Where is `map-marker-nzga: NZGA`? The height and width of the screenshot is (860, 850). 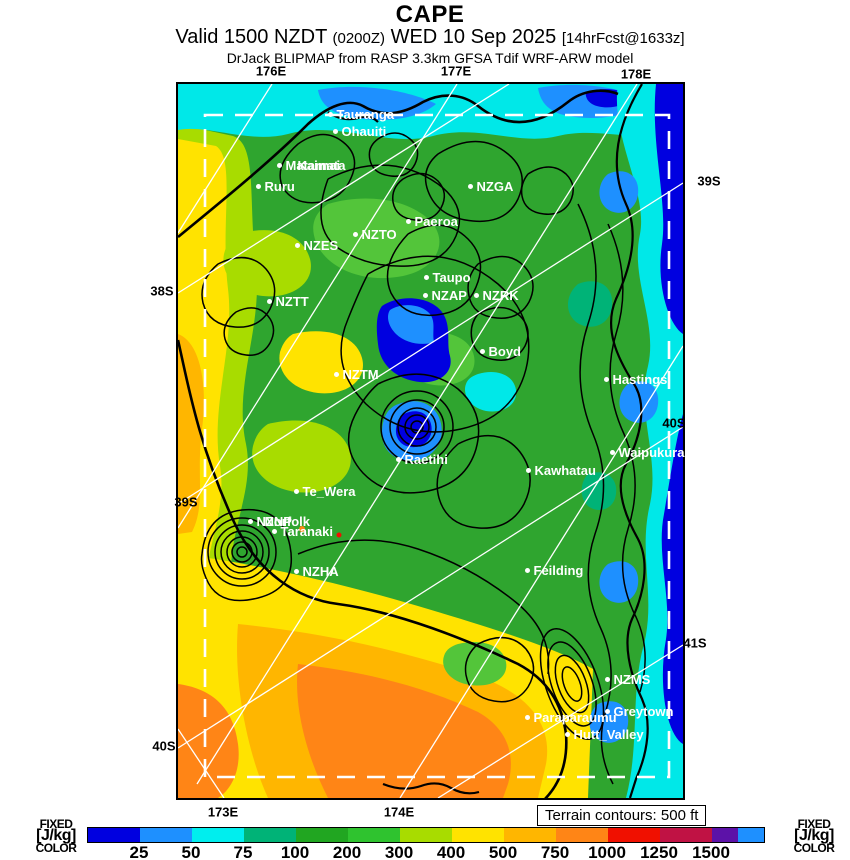 map-marker-nzga: NZGA is located at coordinates (490, 186).